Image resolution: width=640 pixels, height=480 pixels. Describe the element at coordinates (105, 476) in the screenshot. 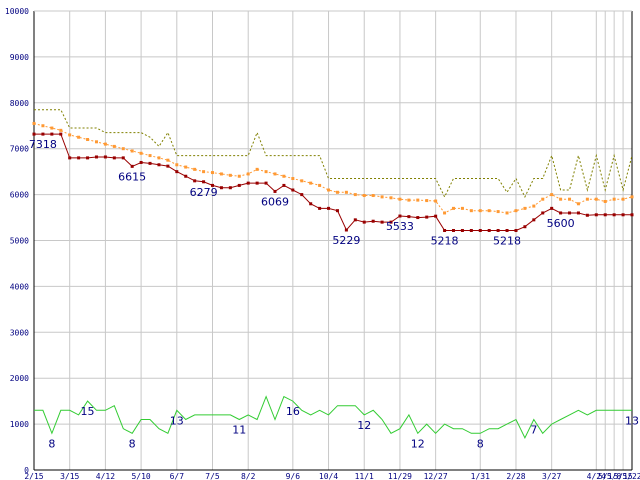

I see `x-tick-label: 4/12` at that location.